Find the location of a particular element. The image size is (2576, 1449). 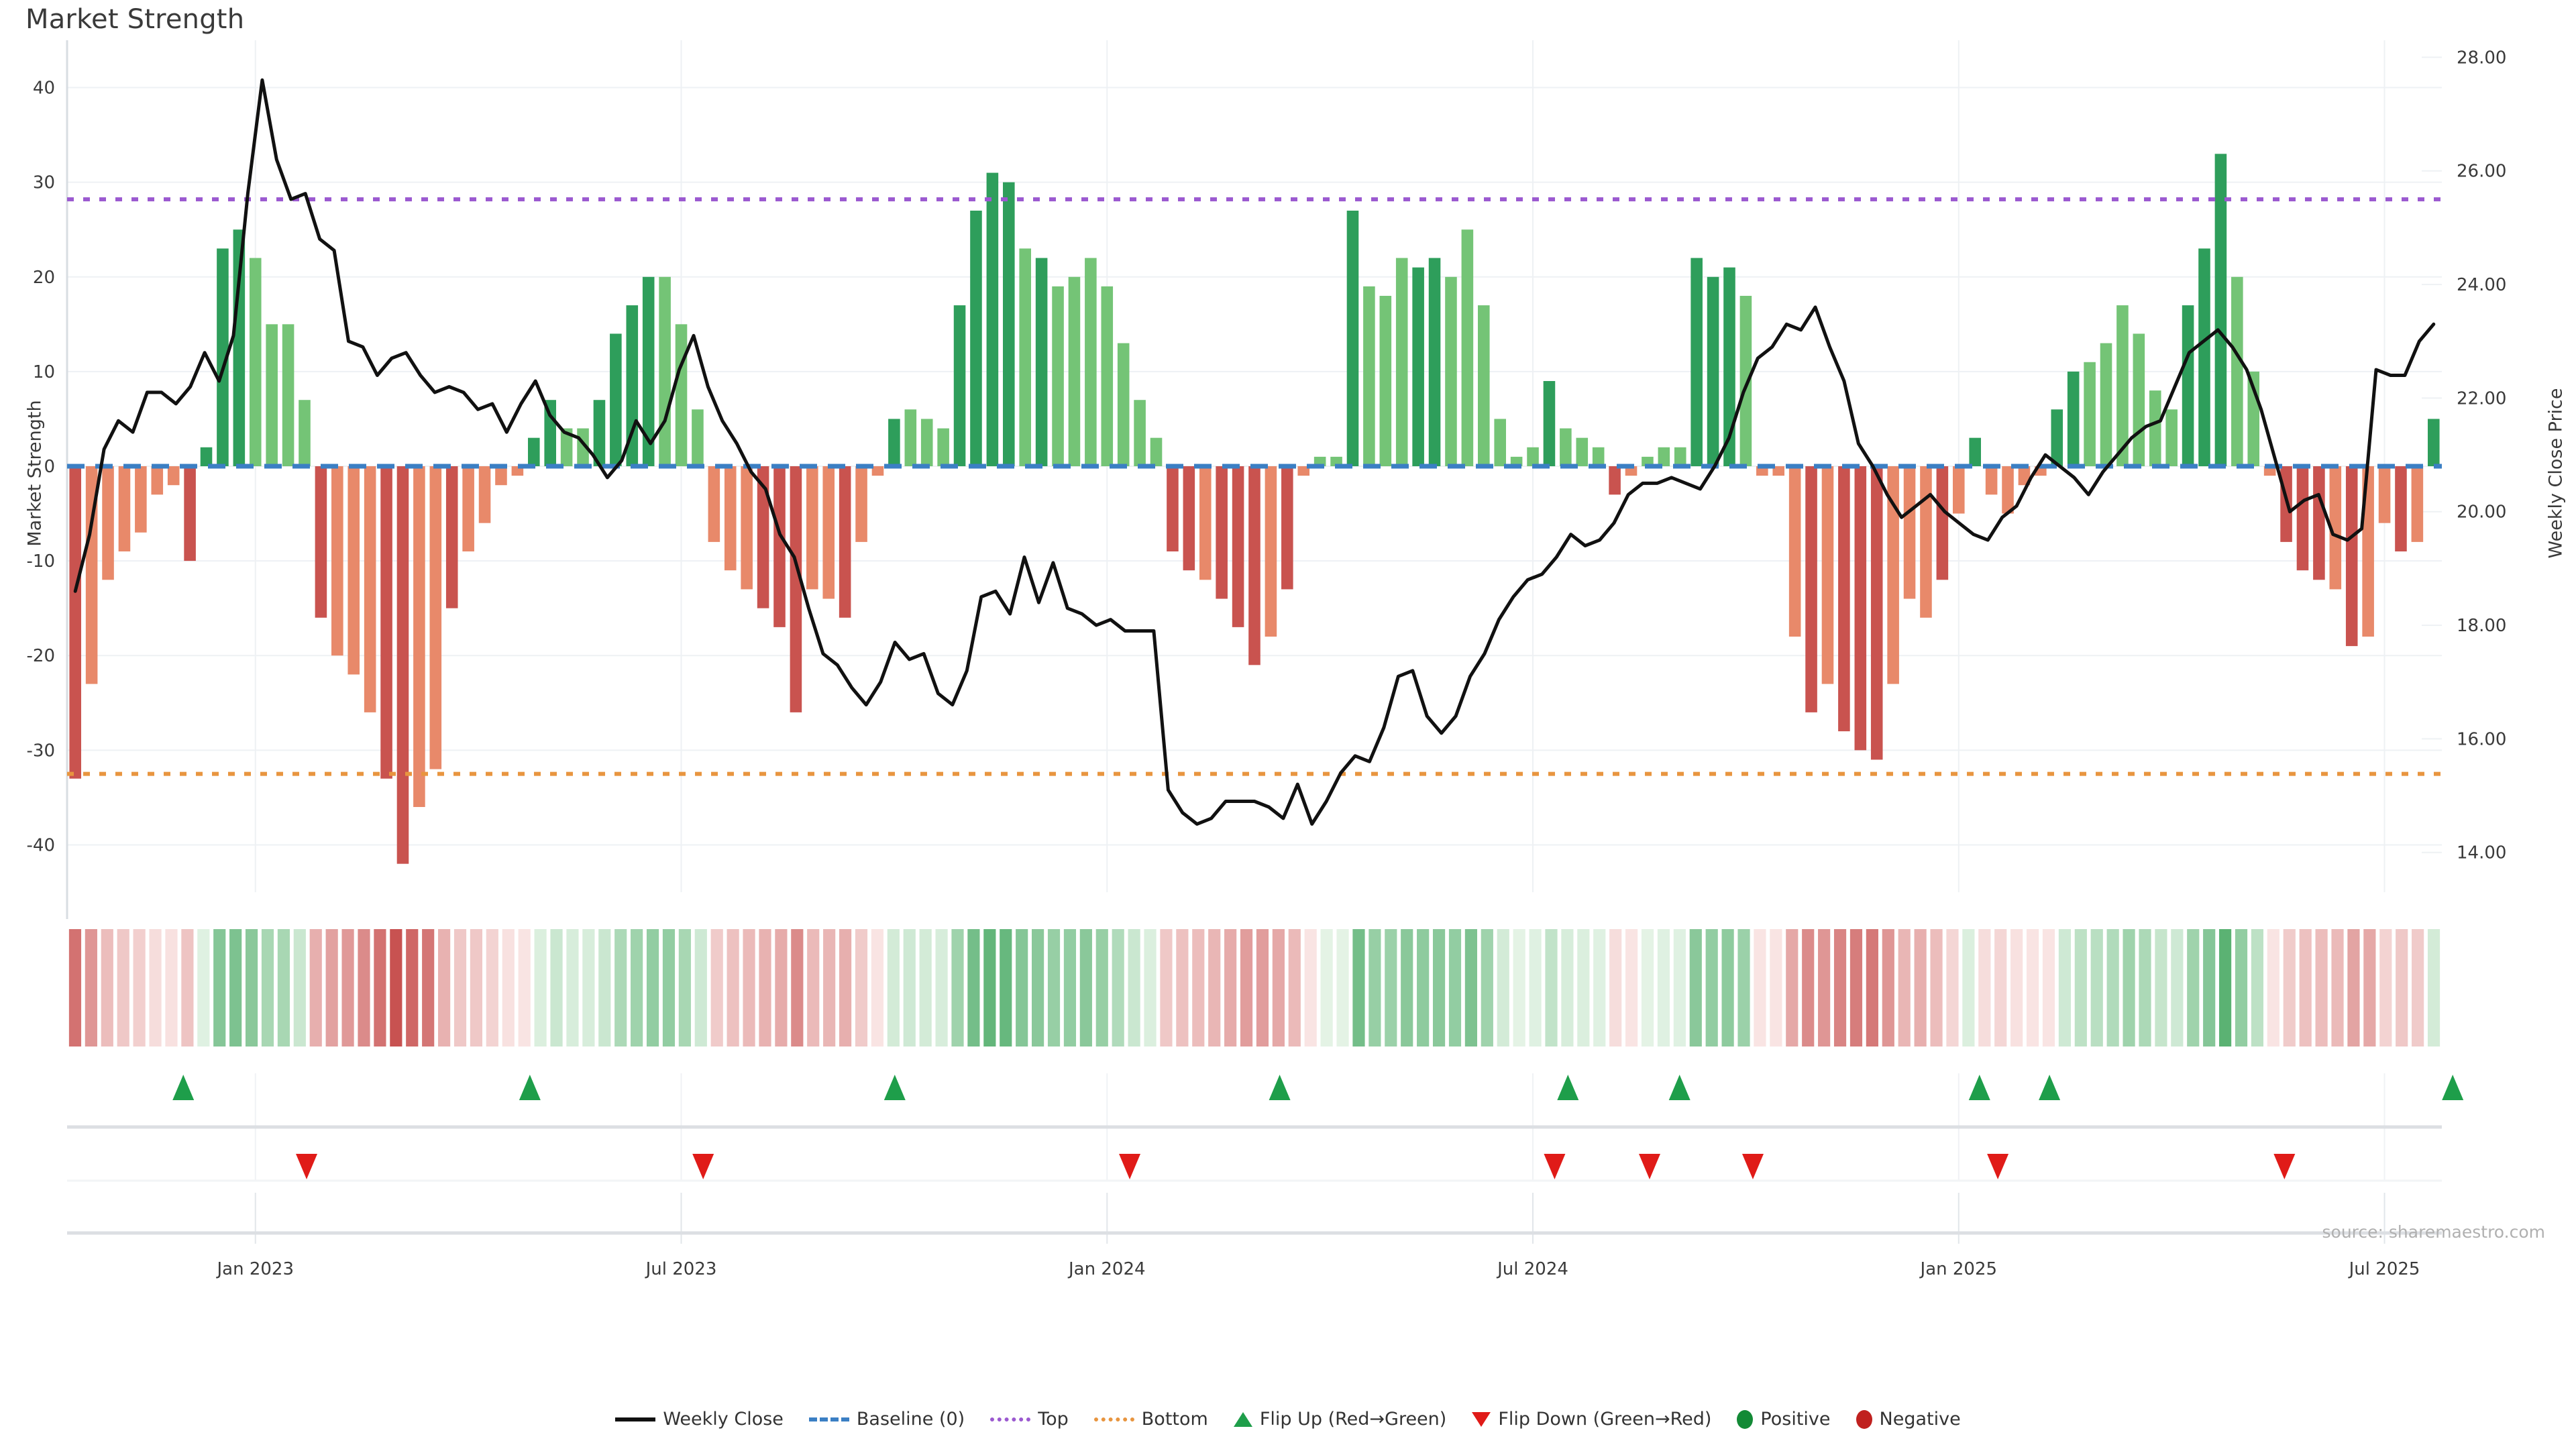

legend-label: Positive is located at coordinates (1795, 1419).